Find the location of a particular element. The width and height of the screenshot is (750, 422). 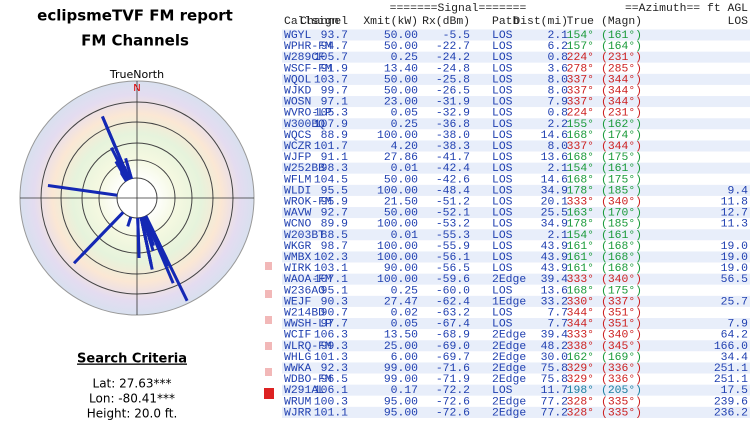

table-cell: 2.1 is located at coordinates (557, 36).